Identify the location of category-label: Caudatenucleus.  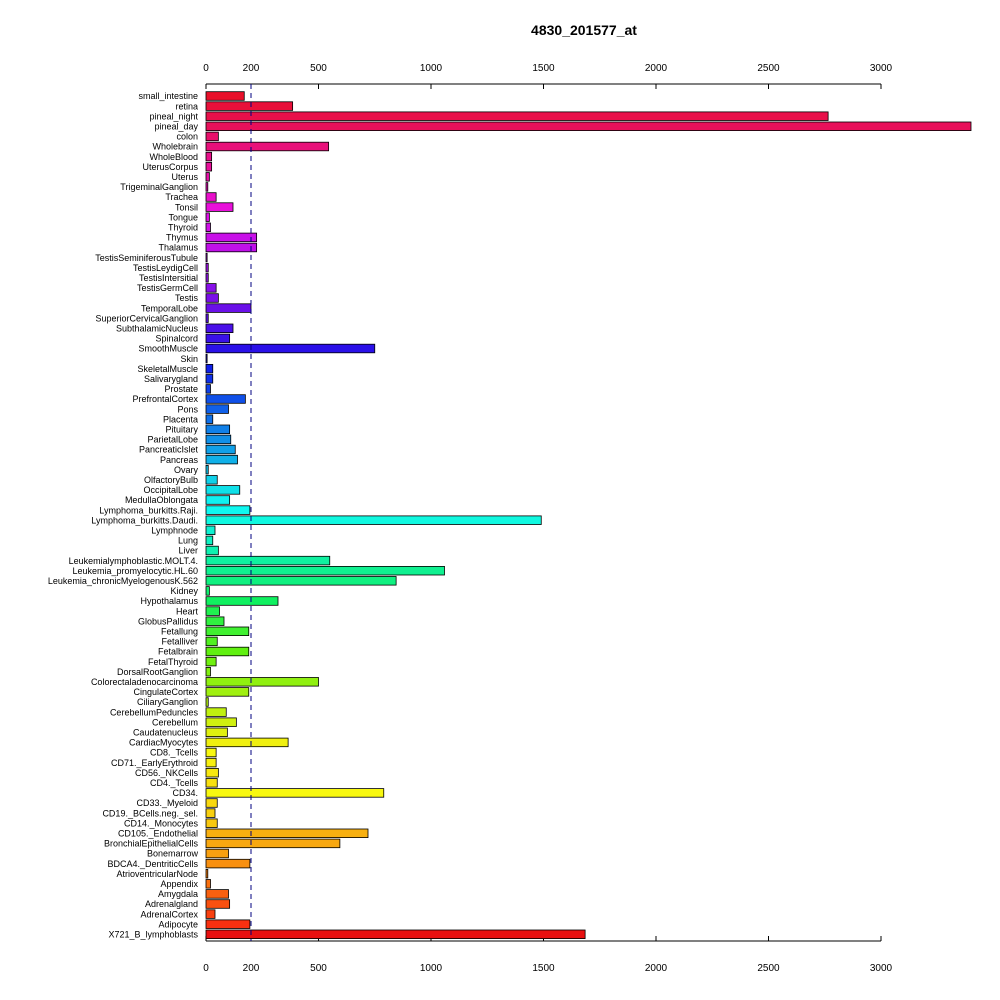
(166, 733).